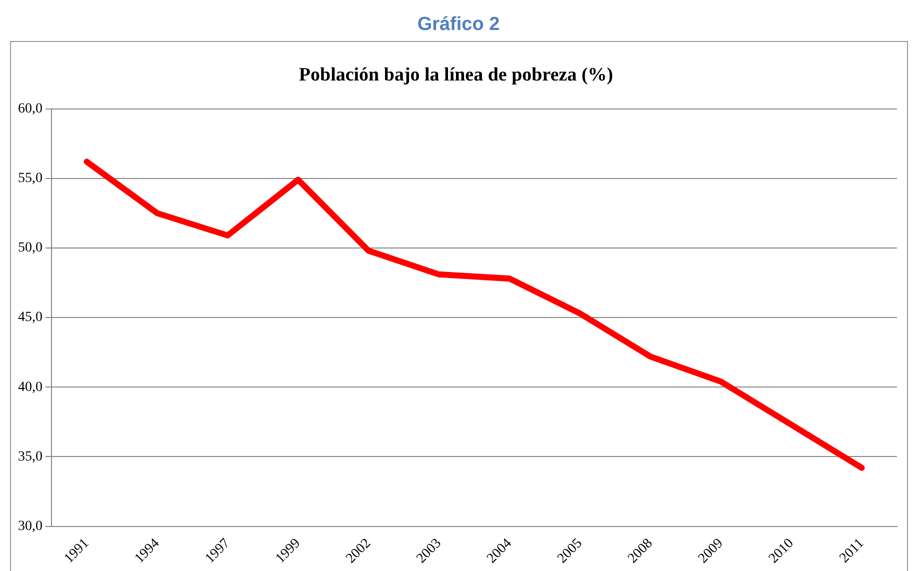 This screenshot has width=917, height=571. What do you see at coordinates (30, 526) in the screenshot?
I see `y-tick-label: 30,0` at bounding box center [30, 526].